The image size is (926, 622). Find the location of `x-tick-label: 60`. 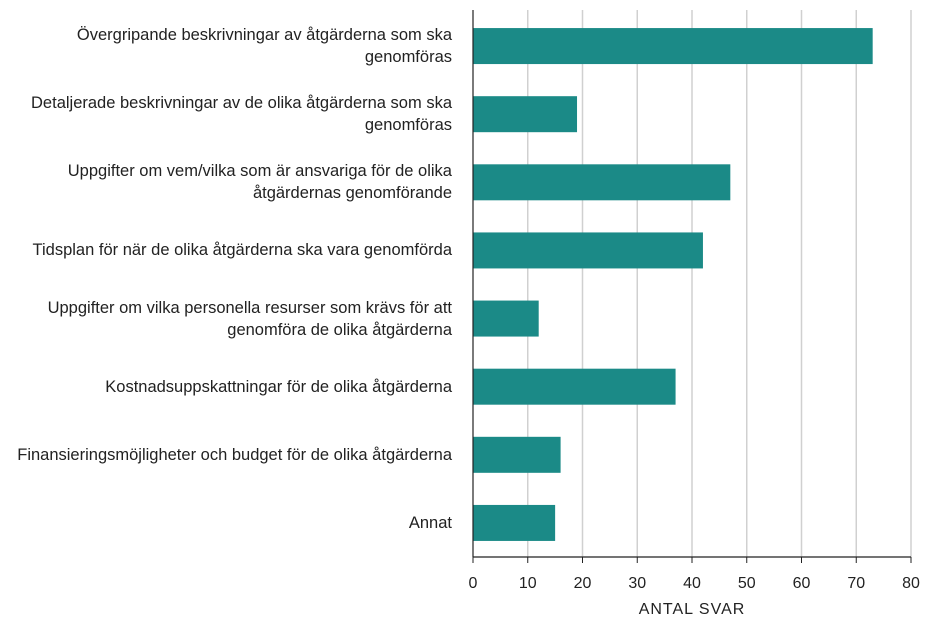

x-tick-label: 60 is located at coordinates (802, 583).